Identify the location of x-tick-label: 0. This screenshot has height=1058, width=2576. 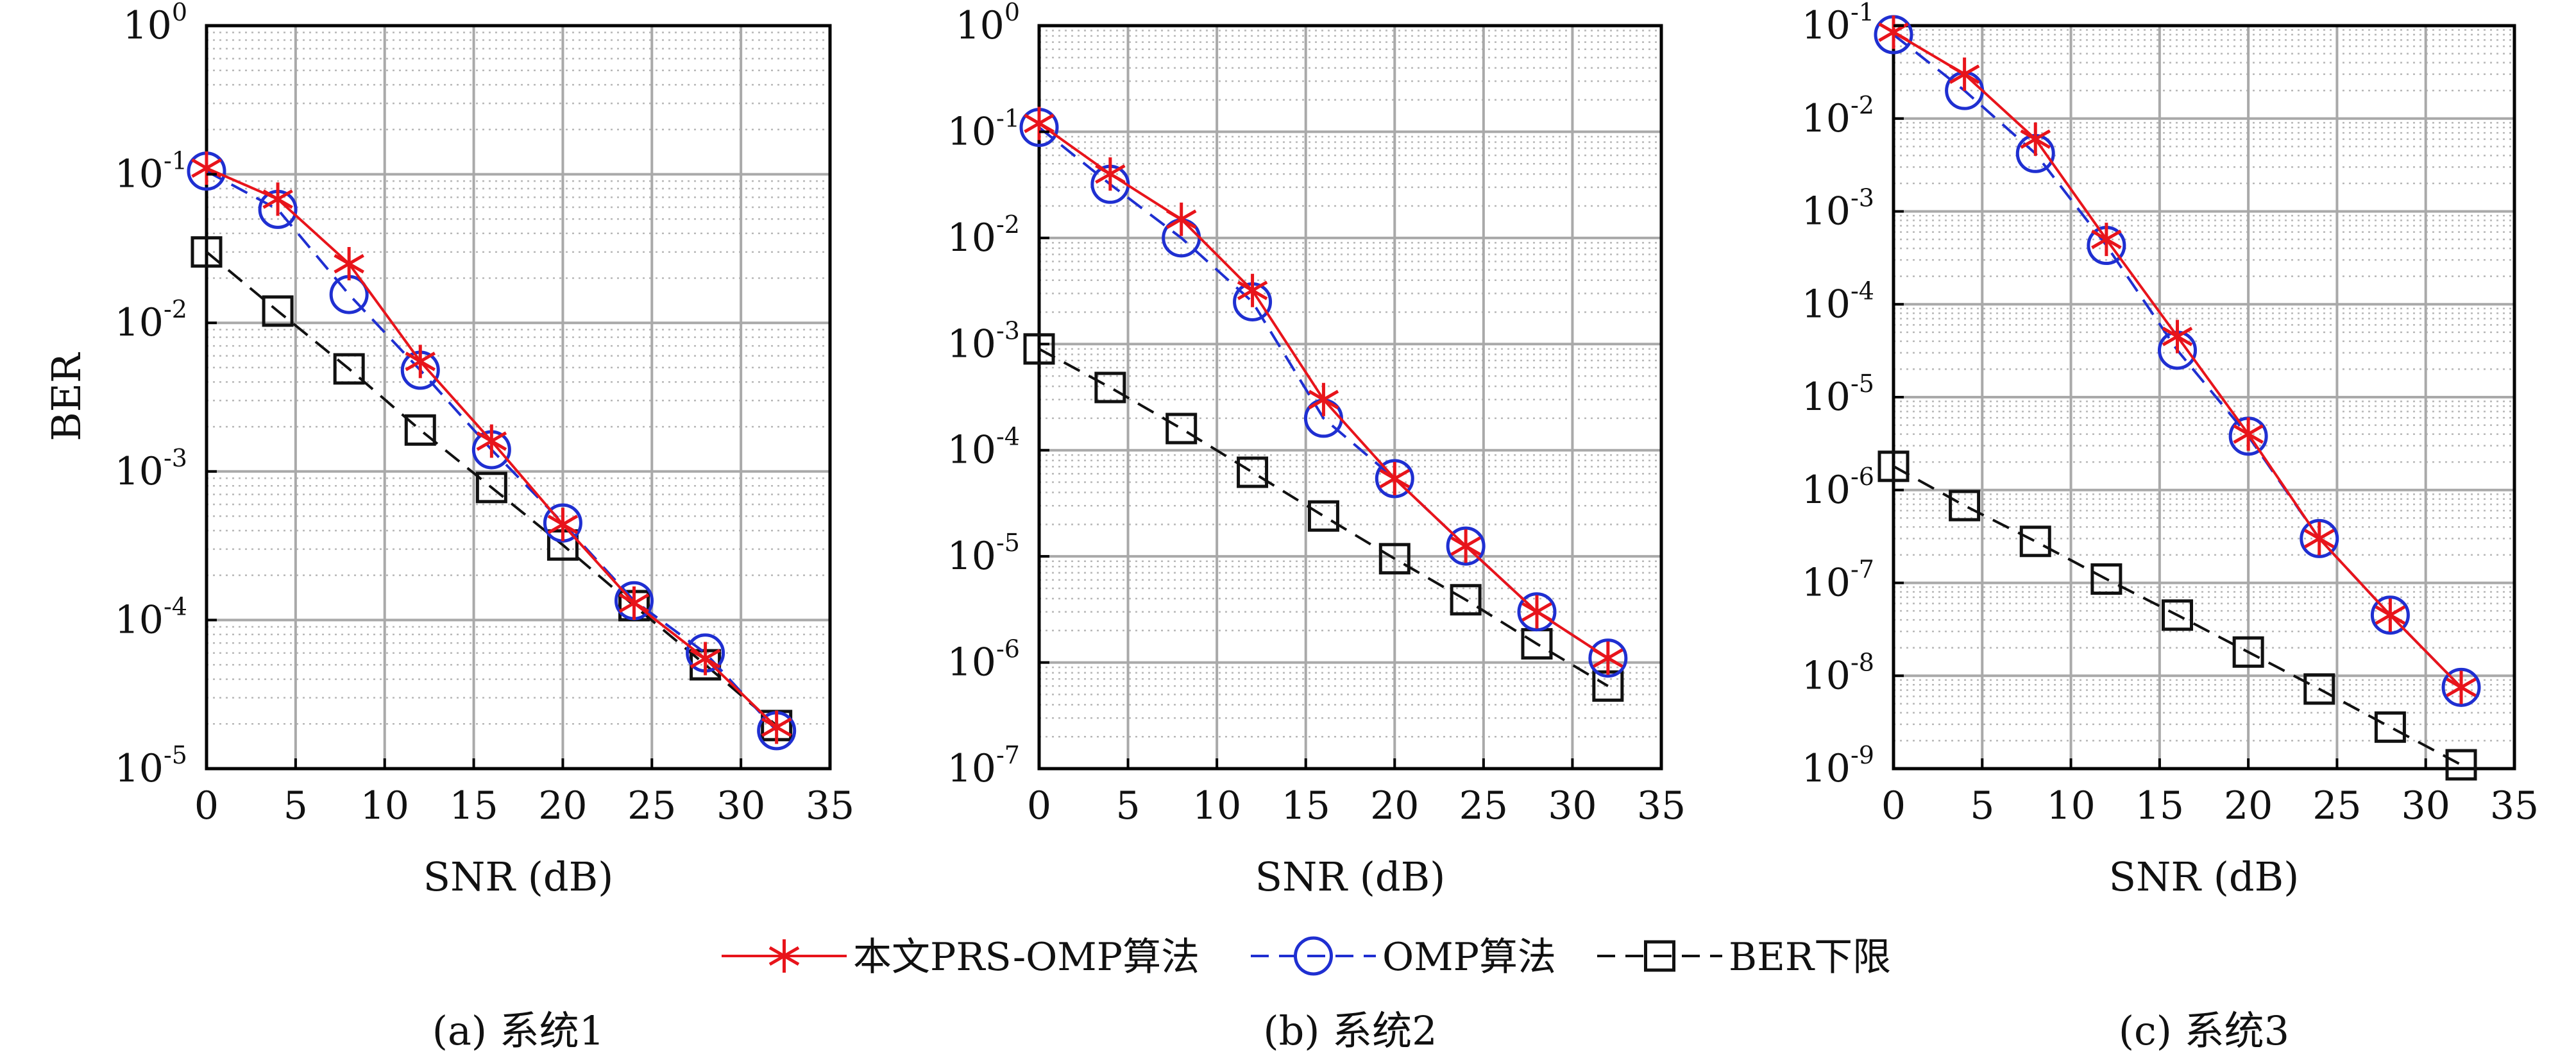
(1893, 805).